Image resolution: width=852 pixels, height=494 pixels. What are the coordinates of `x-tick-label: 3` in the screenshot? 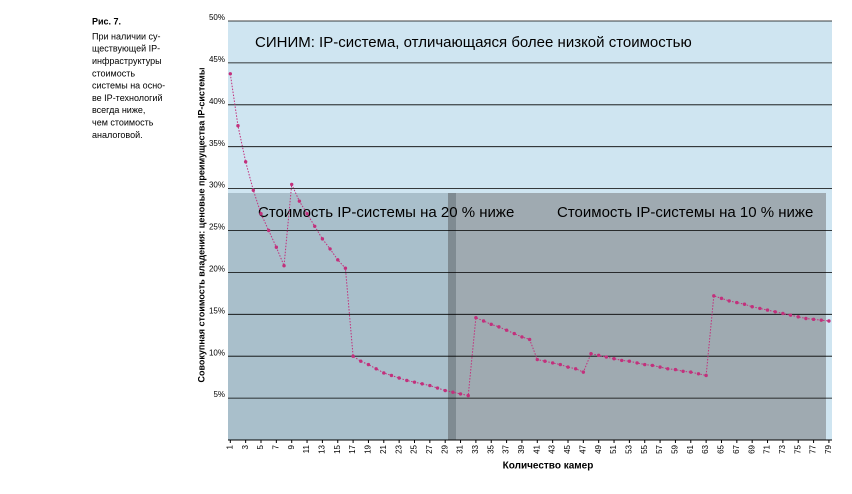 It's located at (245, 446).